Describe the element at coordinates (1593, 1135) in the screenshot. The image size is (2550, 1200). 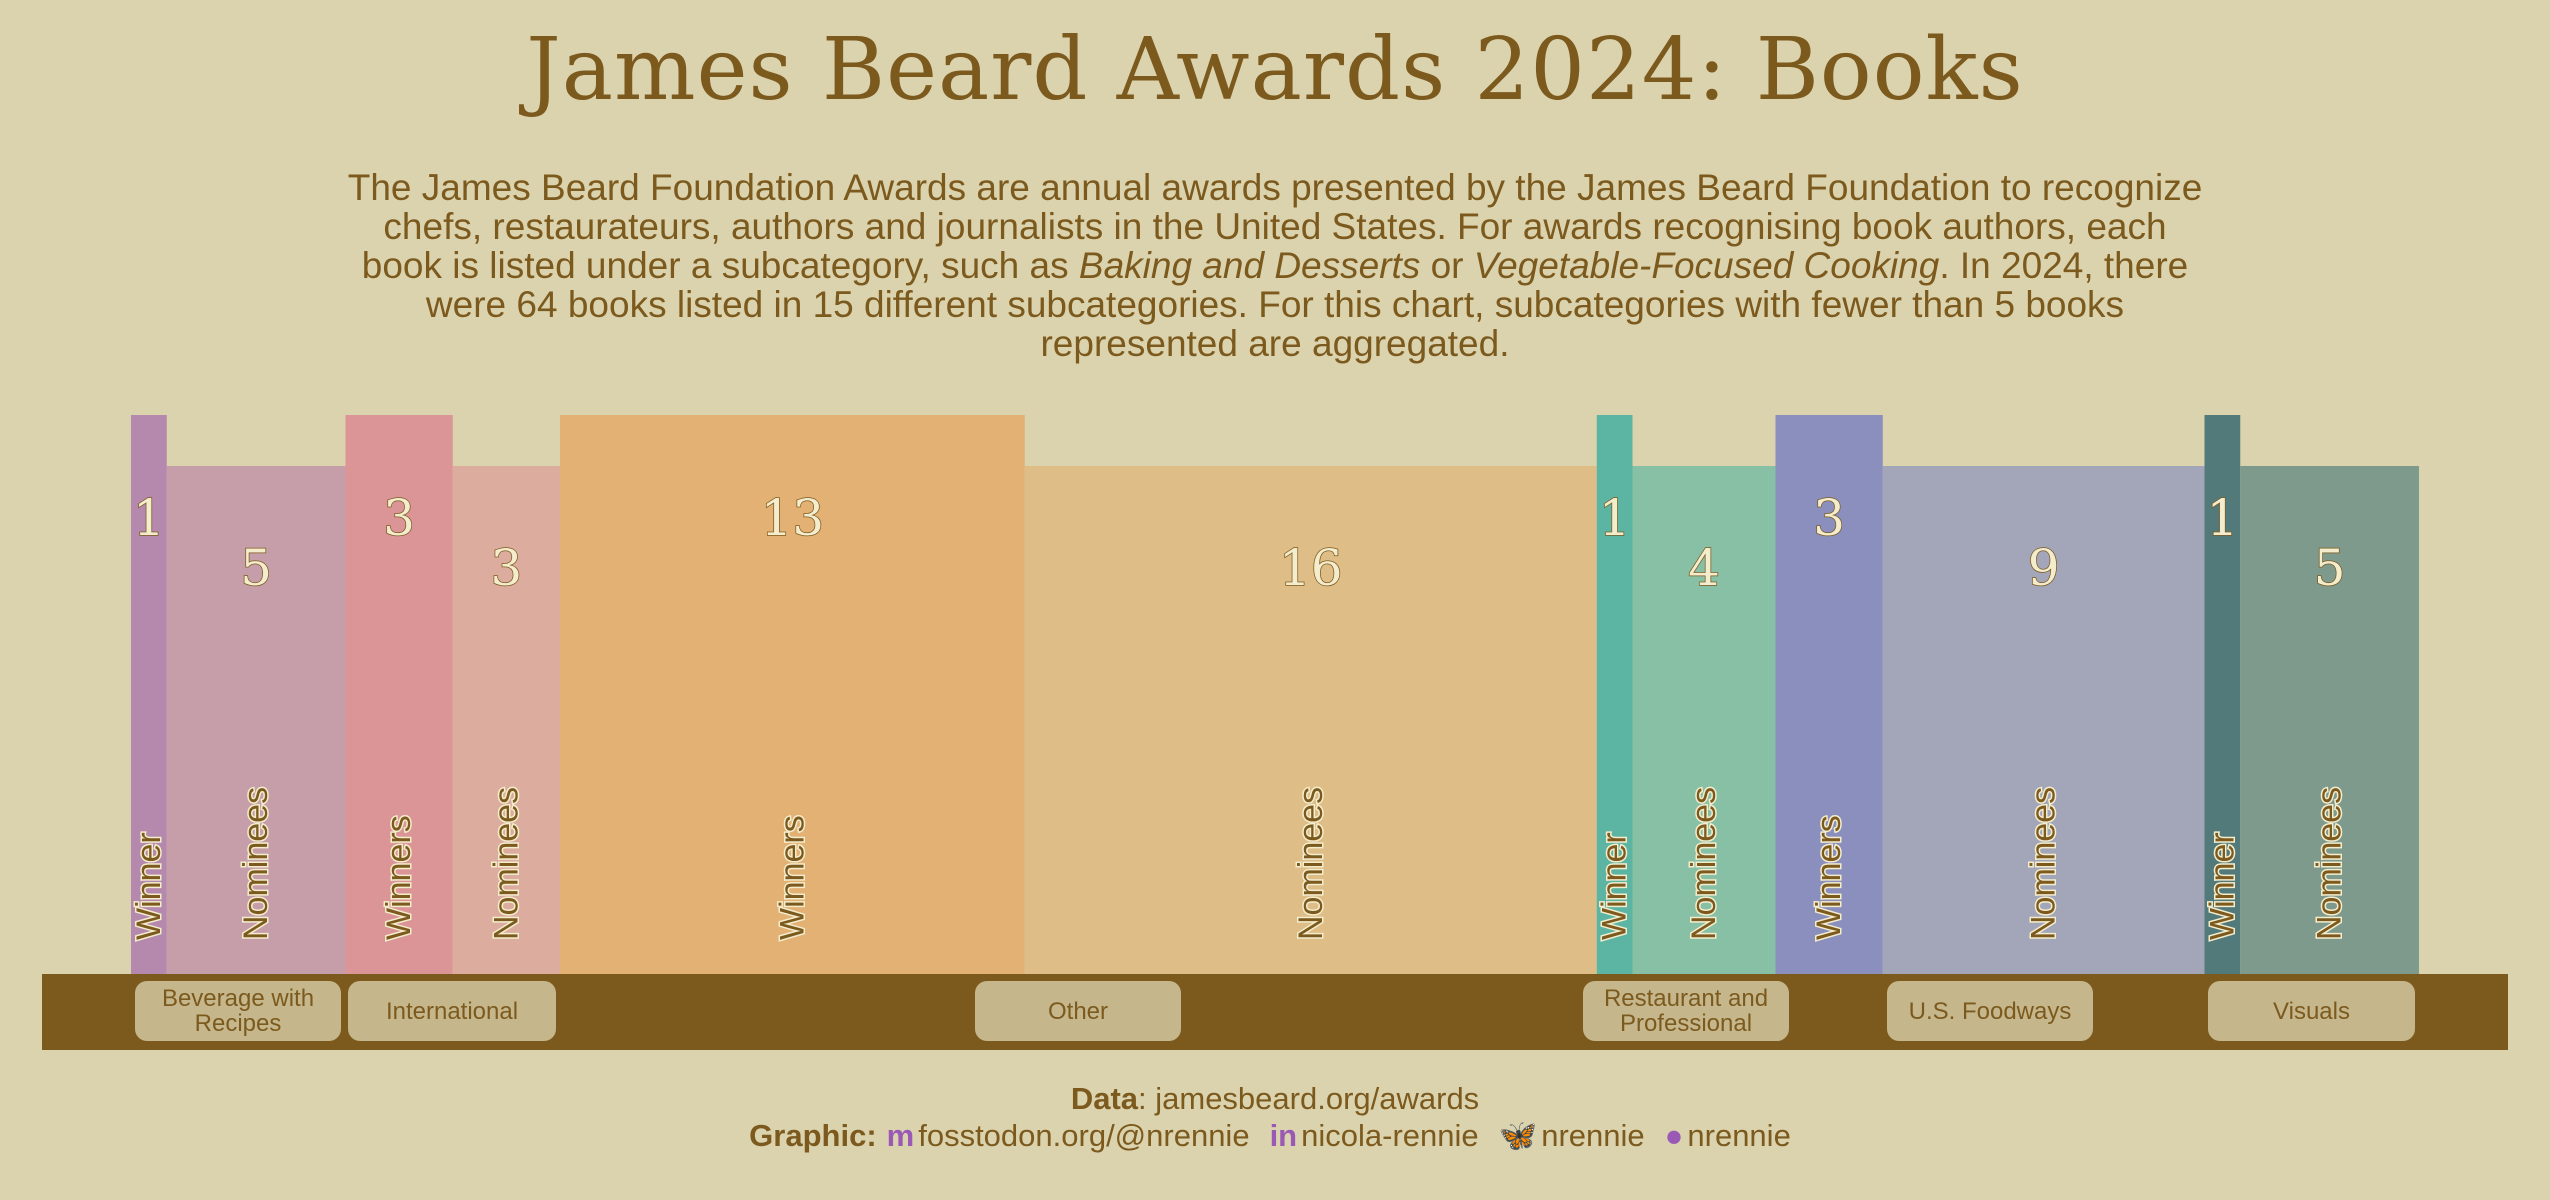
I see `caption-bluesky-text: nrennie` at that location.